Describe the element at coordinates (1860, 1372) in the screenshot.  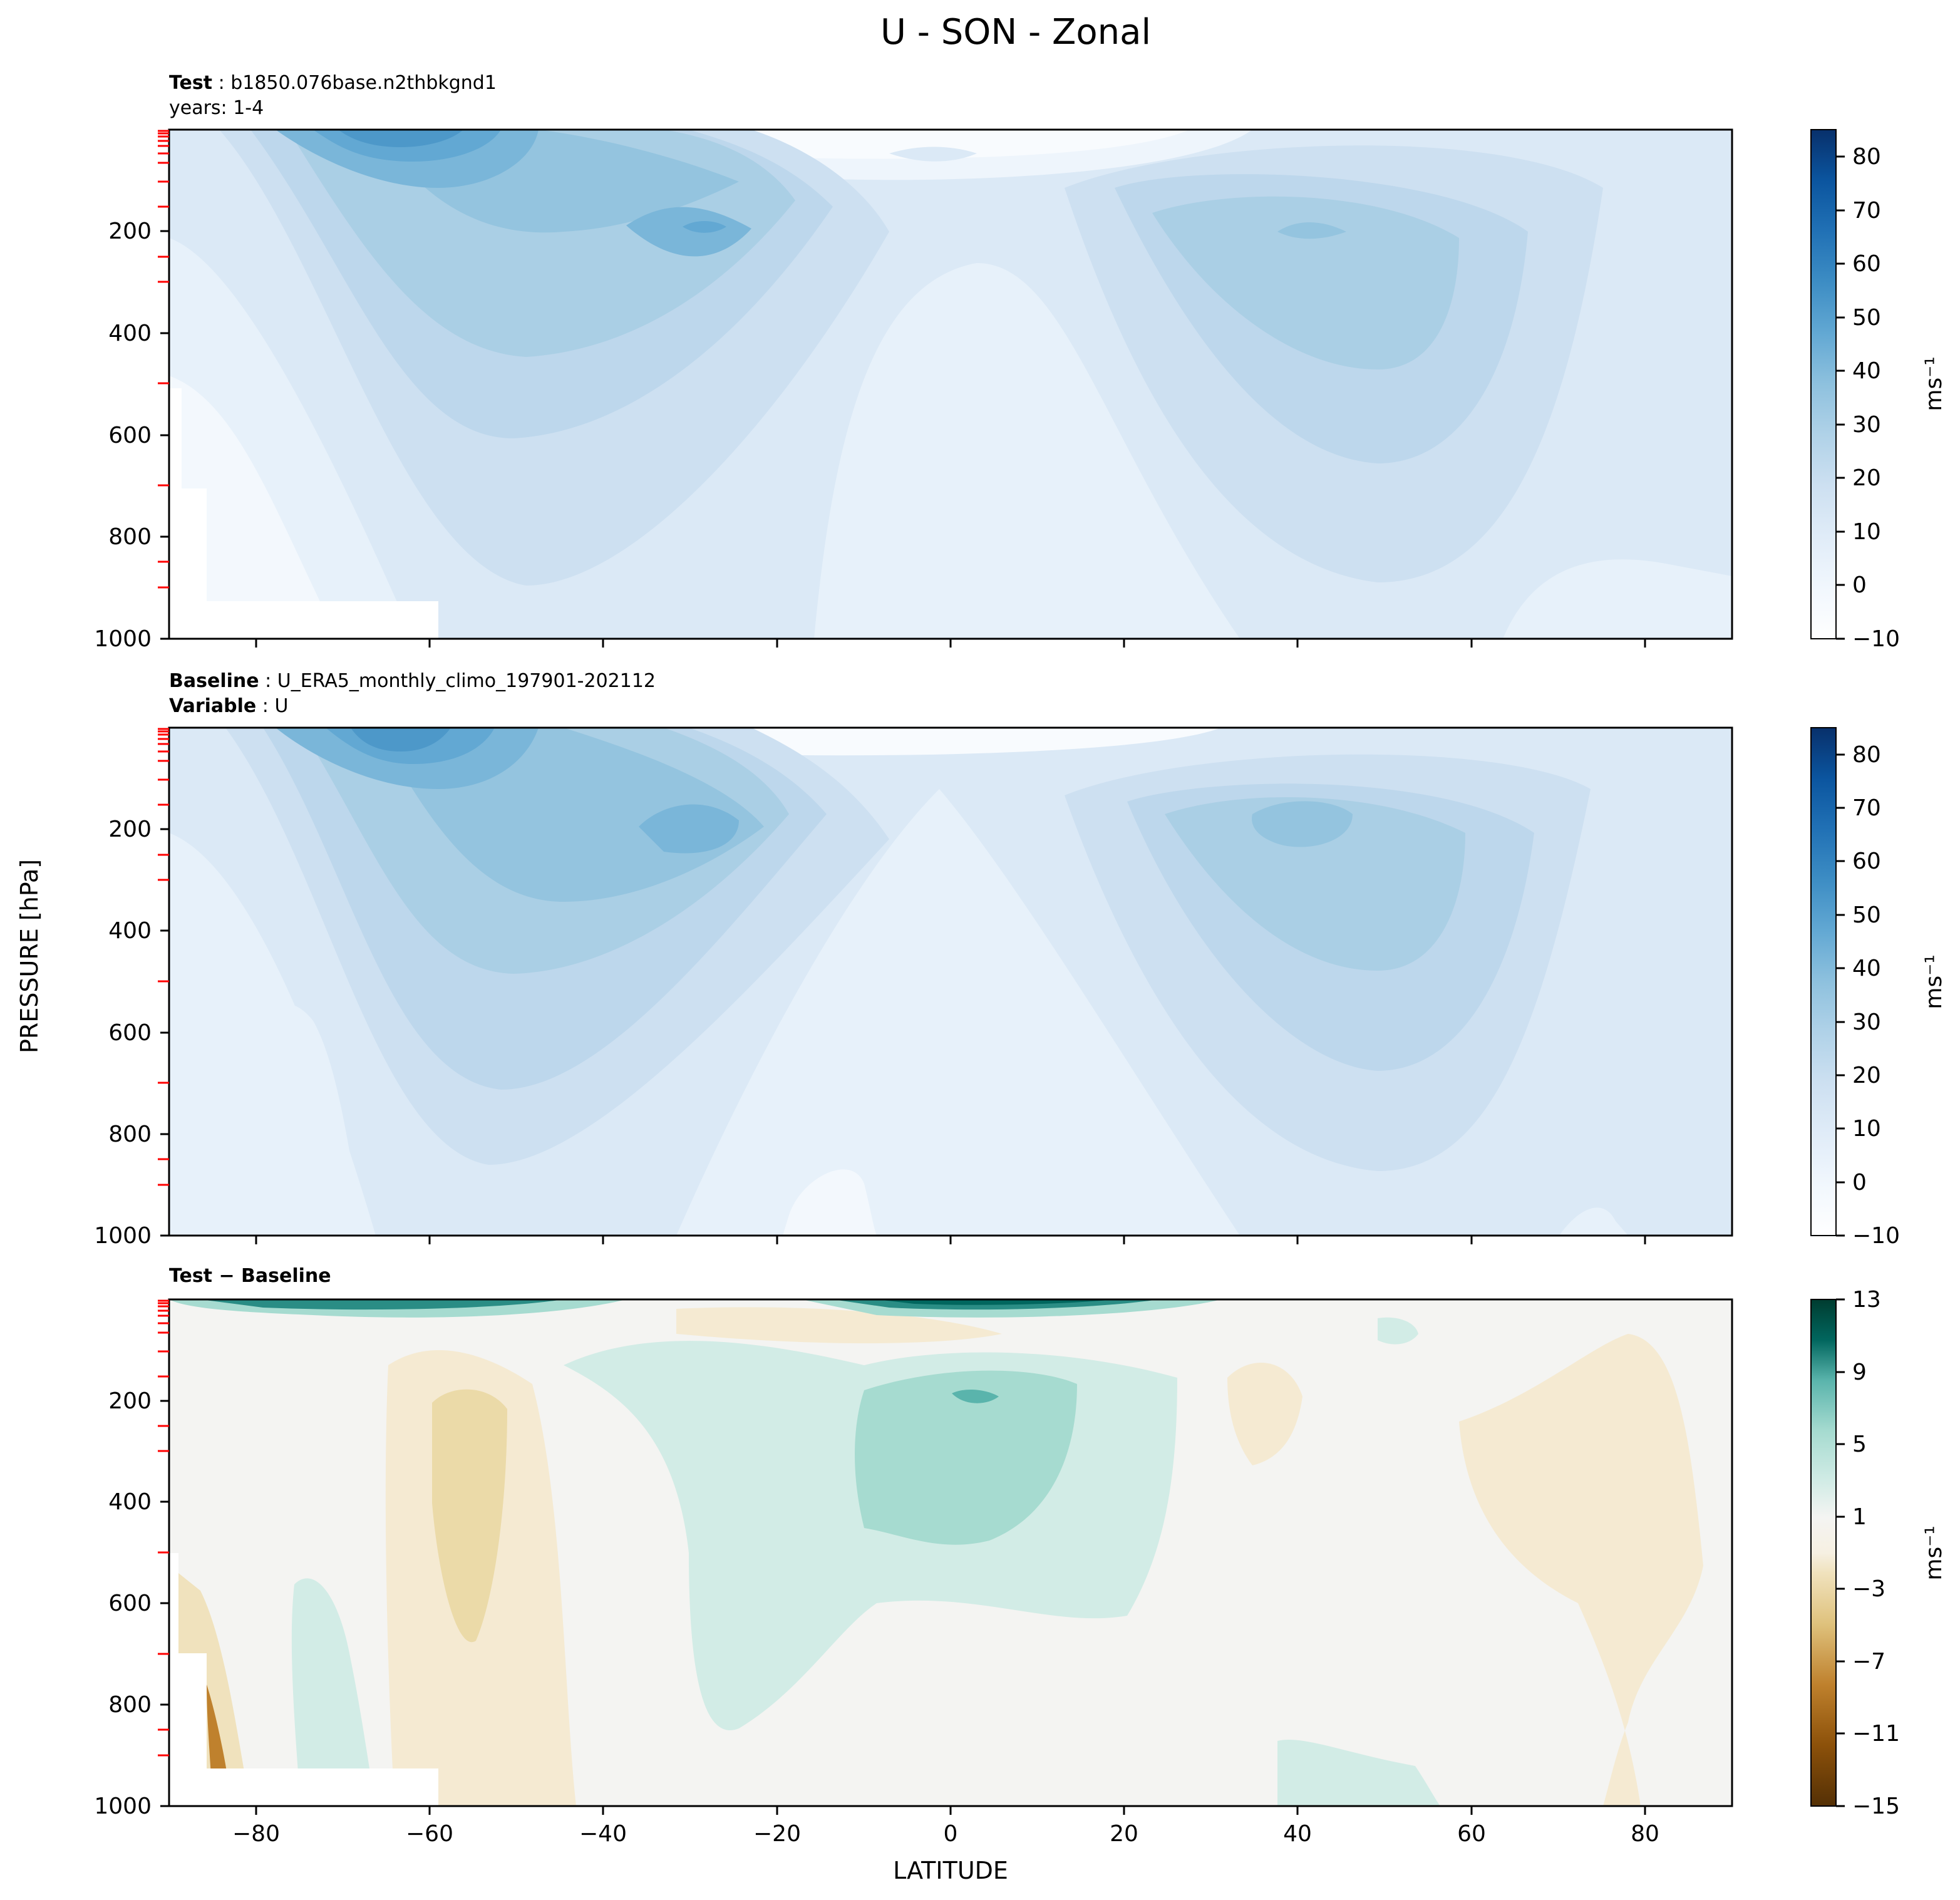
I see `colorbar-tick-label: 9` at that location.